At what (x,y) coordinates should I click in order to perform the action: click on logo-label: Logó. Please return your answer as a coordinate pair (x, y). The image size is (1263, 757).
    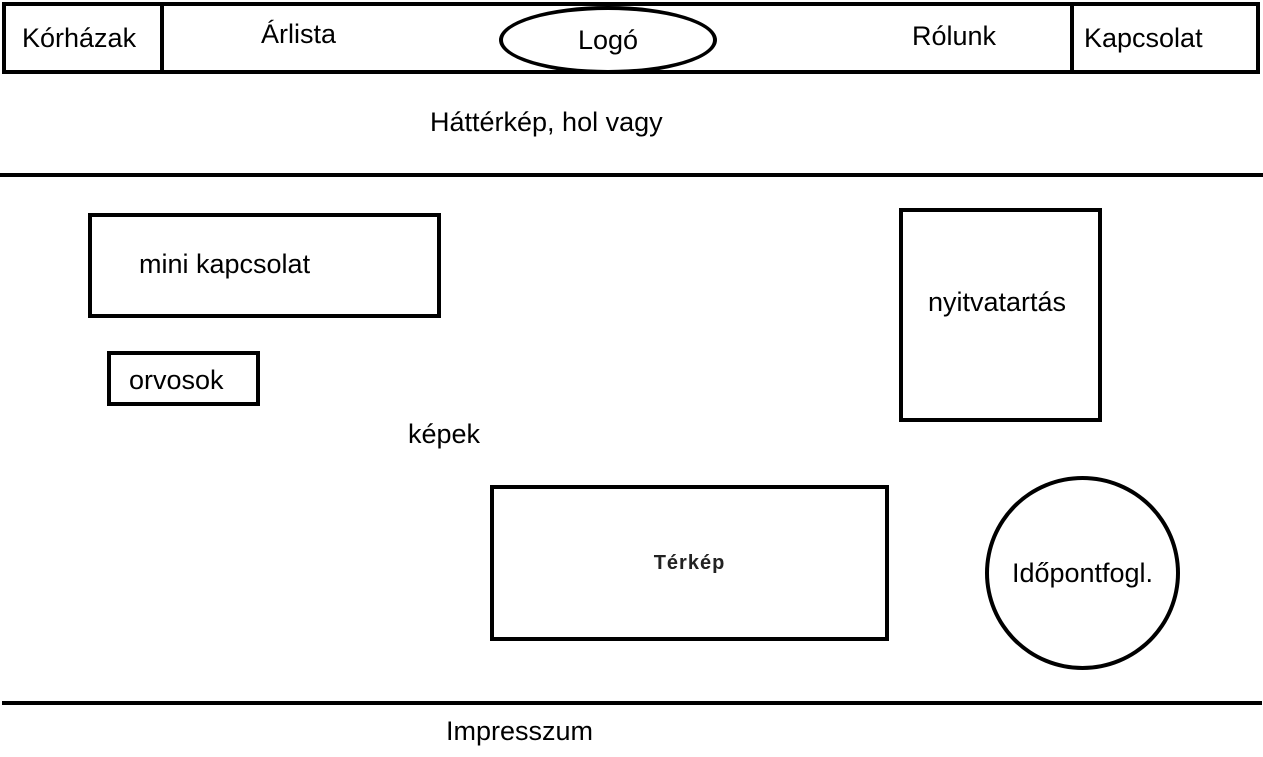
    Looking at the image, I should click on (608, 40).